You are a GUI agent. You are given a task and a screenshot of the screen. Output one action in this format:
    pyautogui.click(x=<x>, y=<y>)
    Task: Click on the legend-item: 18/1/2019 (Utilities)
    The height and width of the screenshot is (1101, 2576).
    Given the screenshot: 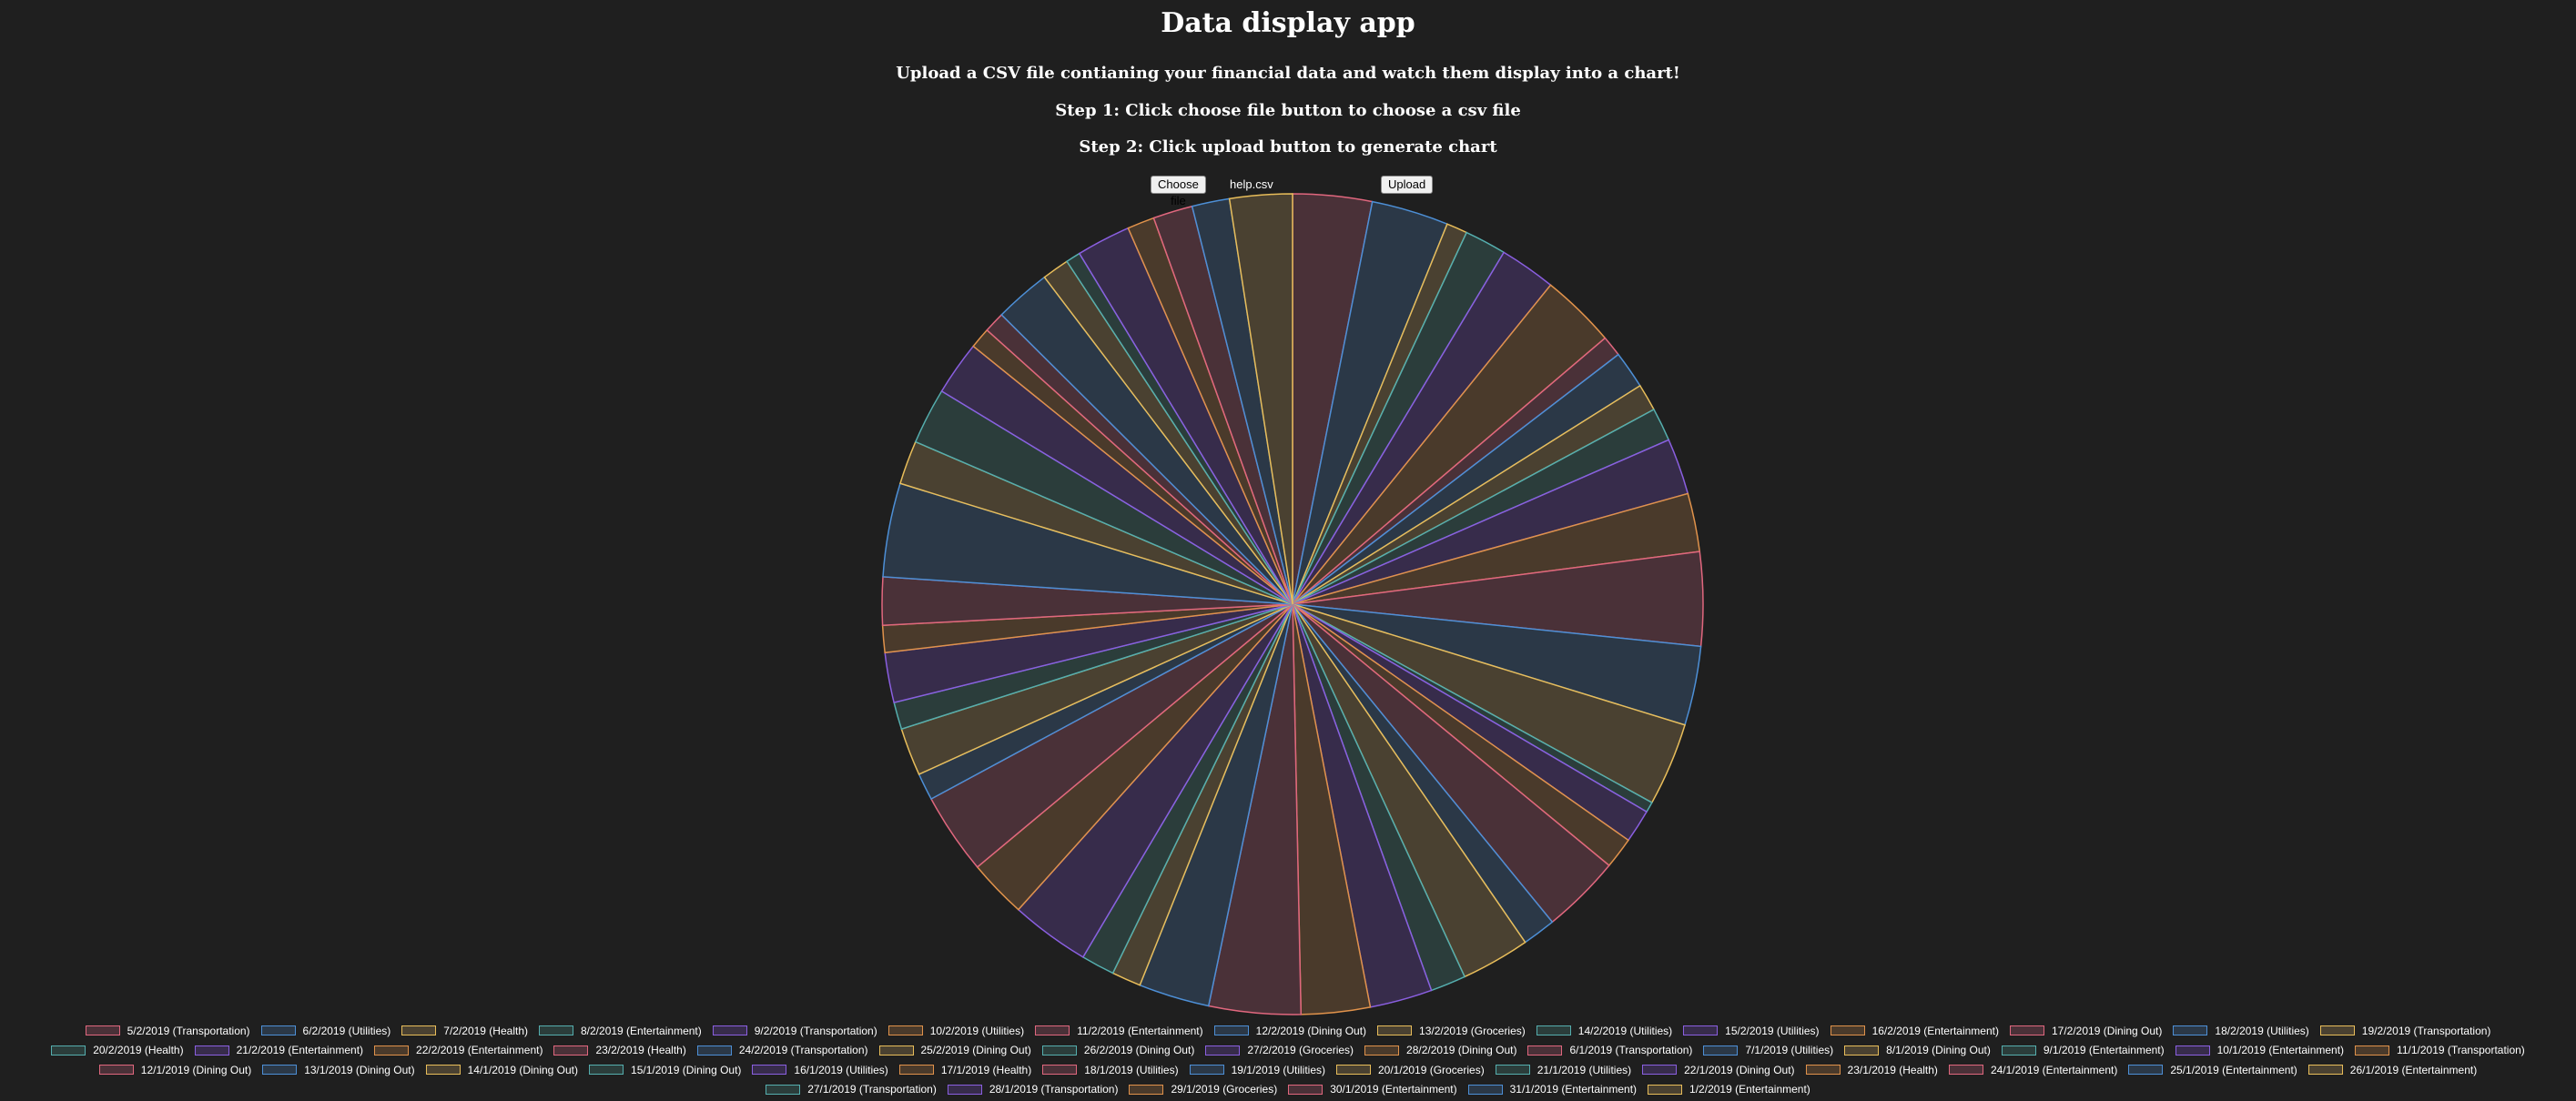 What is the action you would take?
    pyautogui.click(x=1110, y=1070)
    